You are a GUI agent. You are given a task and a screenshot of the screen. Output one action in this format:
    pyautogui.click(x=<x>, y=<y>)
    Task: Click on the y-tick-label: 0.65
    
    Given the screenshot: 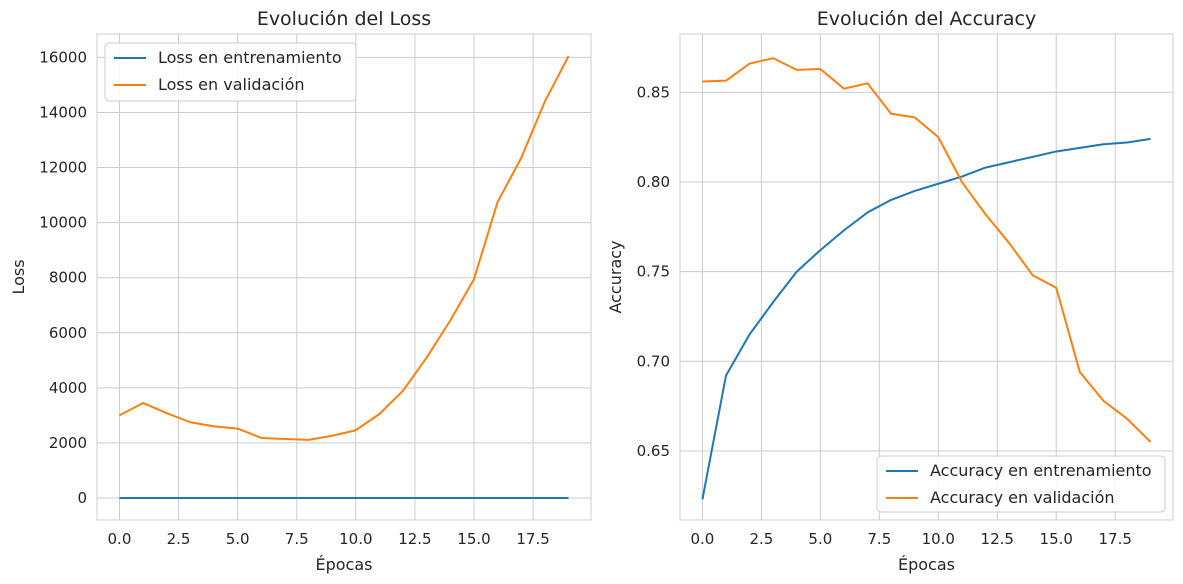 What is the action you would take?
    pyautogui.click(x=653, y=451)
    